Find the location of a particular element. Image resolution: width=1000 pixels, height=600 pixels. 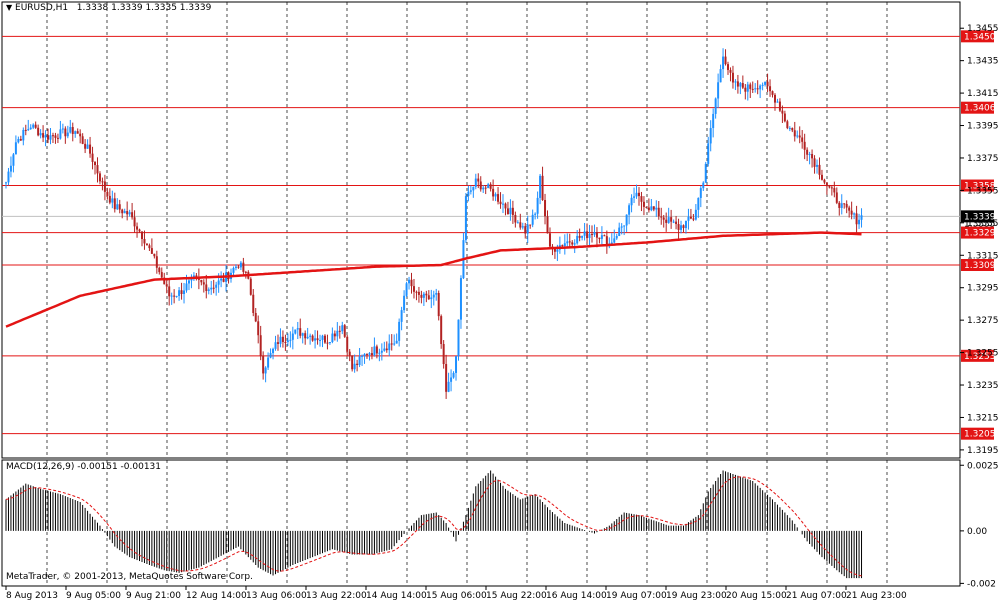

level-label: 1.3253 is located at coordinates (980, 357).